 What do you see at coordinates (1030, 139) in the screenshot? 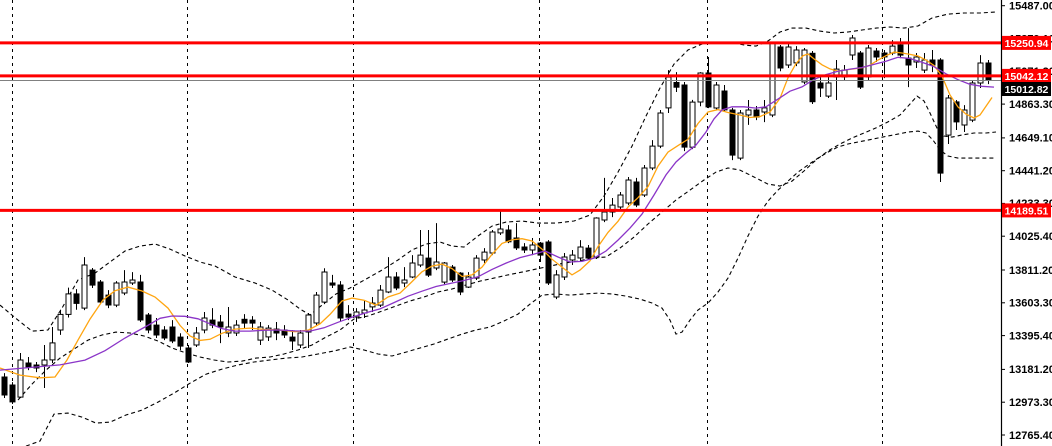
I see `axis-label: 14649.10` at bounding box center [1030, 139].